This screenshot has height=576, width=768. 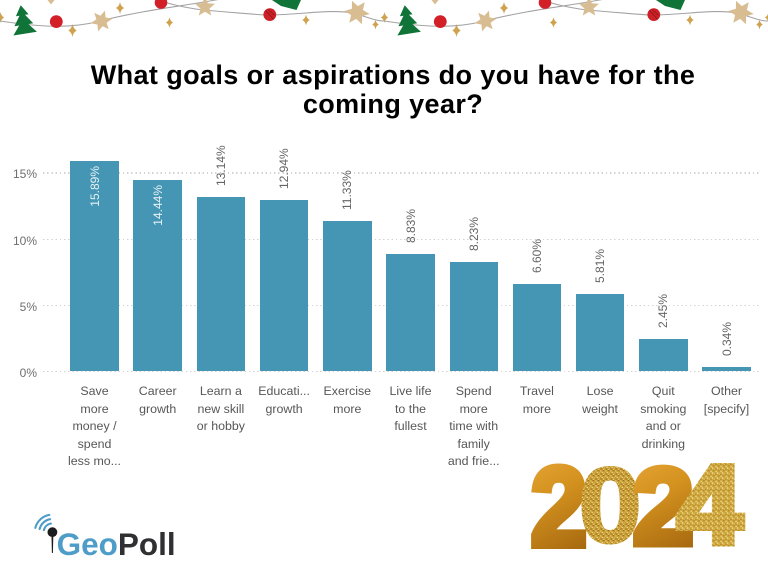 I want to click on svg-text: GeoPoll, so click(x=116, y=544).